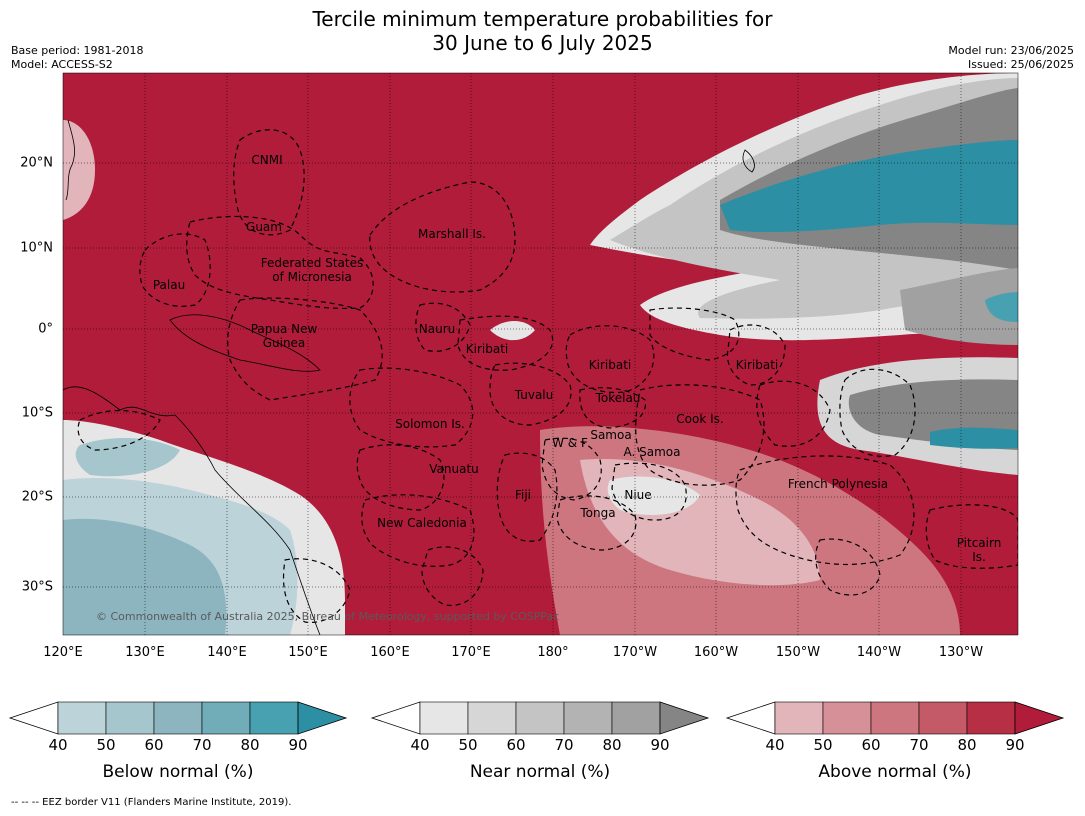 The height and width of the screenshot is (816, 1085). What do you see at coordinates (798, 652) in the screenshot?
I see `lon-label-150w: 150°W` at bounding box center [798, 652].